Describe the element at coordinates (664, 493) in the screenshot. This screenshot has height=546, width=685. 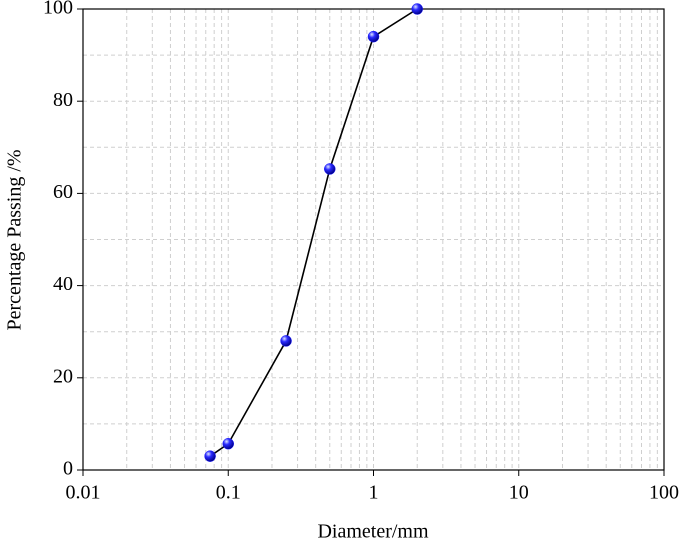
I see `x-tick-label: 100` at that location.